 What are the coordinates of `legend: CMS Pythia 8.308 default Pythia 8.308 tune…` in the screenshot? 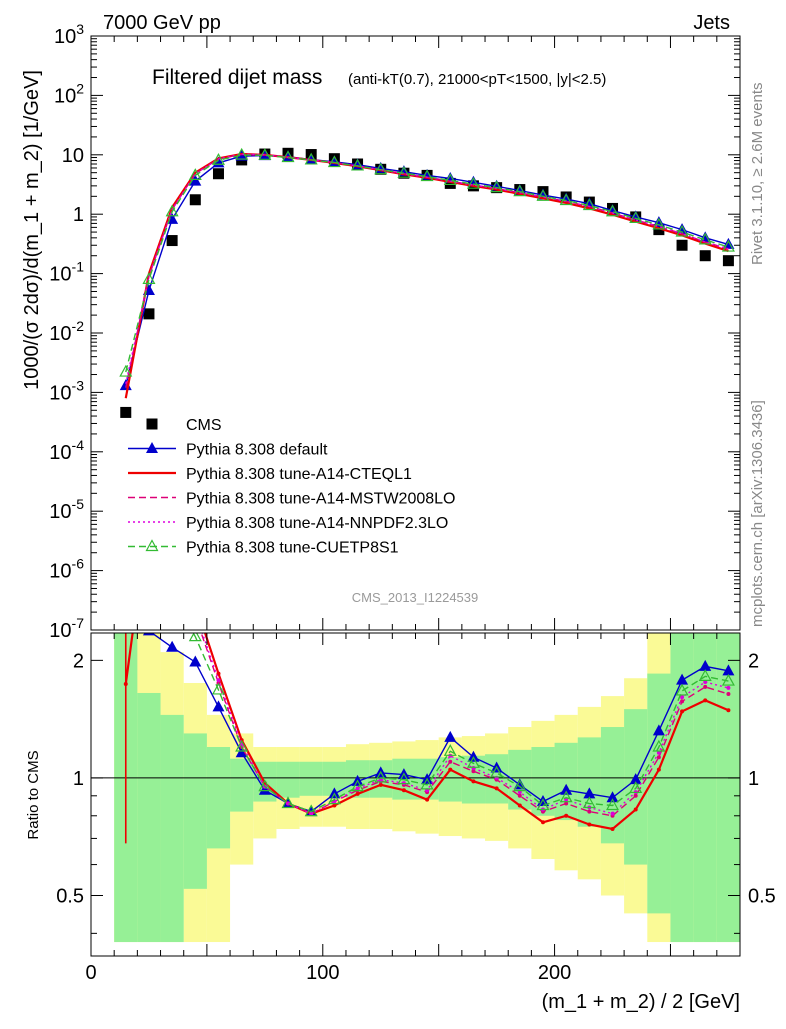 It's located at (291, 487).